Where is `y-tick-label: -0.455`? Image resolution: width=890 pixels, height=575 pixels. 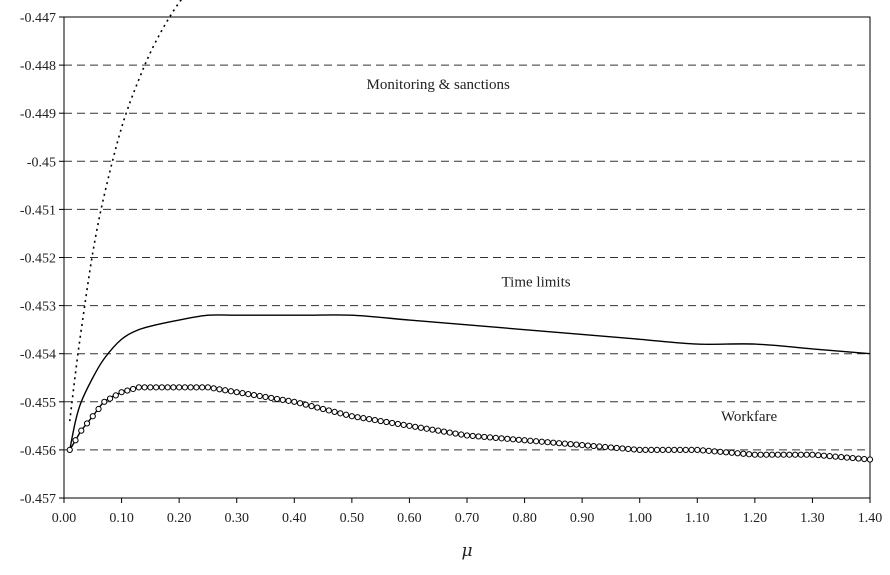
y-tick-label: -0.455 is located at coordinates (38, 403).